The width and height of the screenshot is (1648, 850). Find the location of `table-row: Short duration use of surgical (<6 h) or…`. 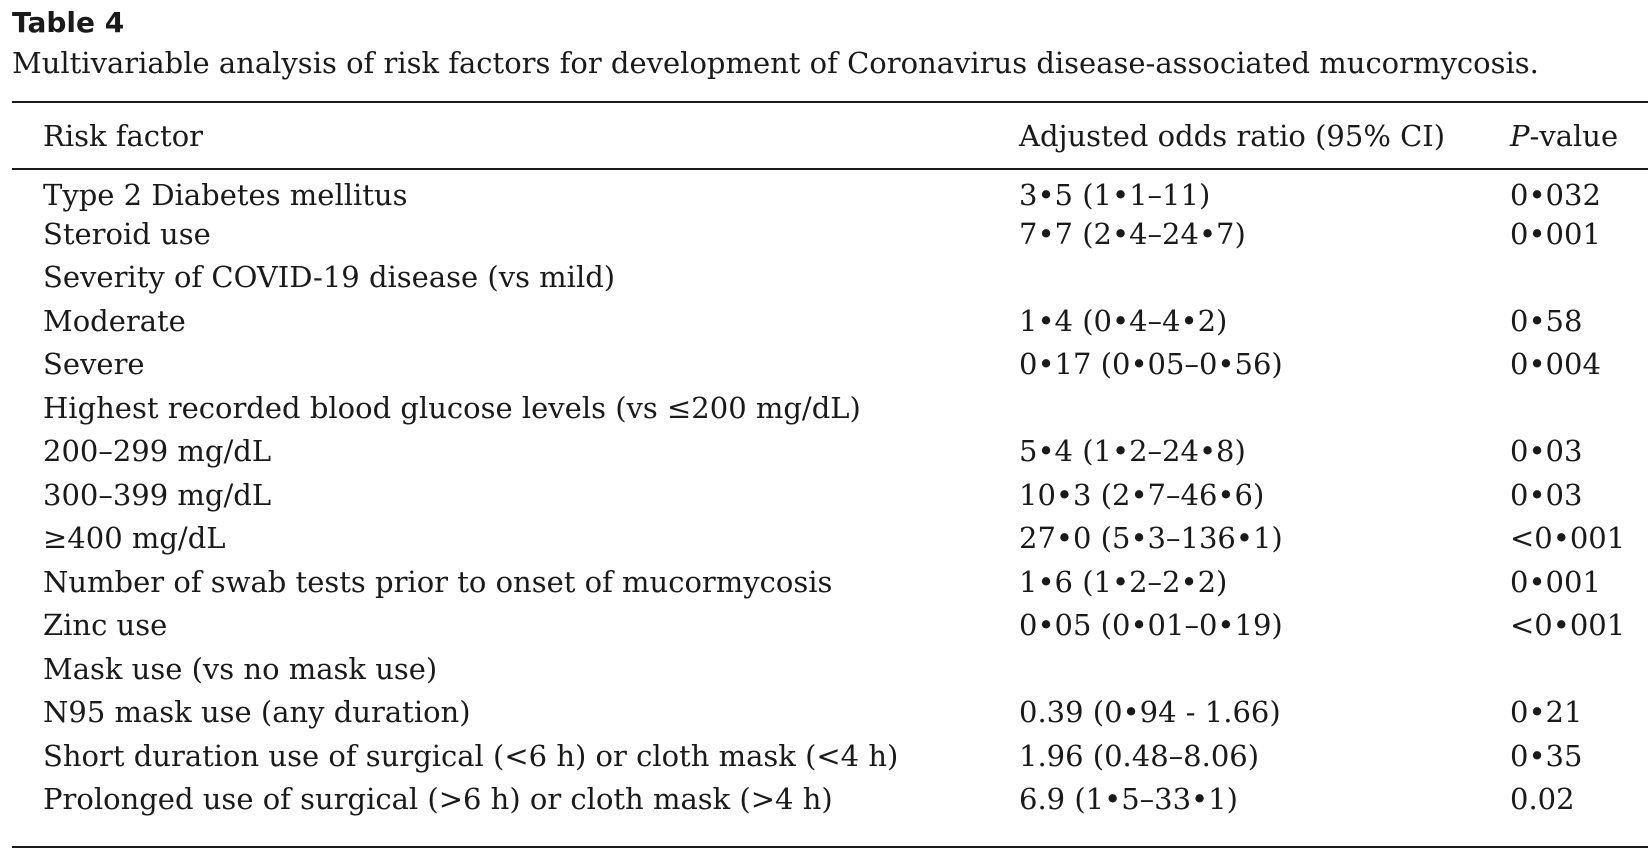

table-row: Short duration use of surgical (<6 h) or… is located at coordinates (830, 756).